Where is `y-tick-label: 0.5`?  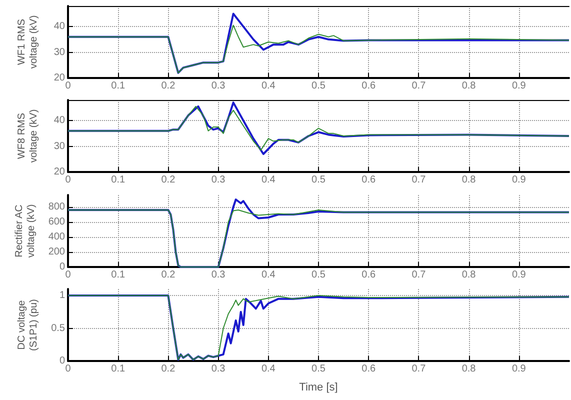
y-tick-label: 0.5 is located at coordinates (58, 328).